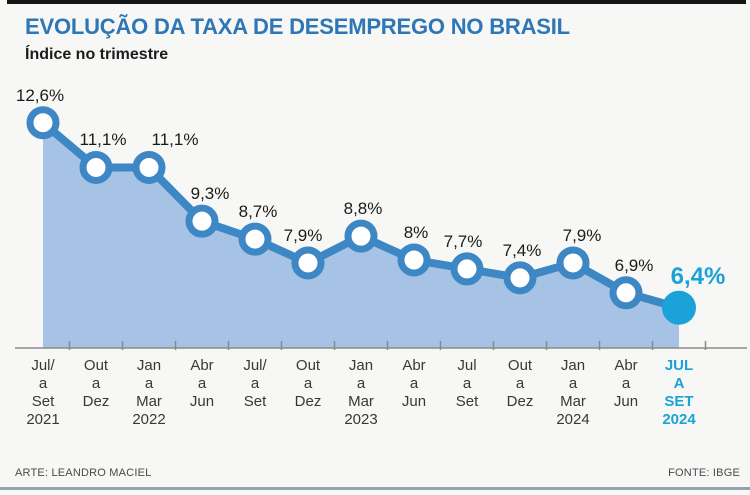 This screenshot has width=750, height=495. What do you see at coordinates (375, 488) in the screenshot?
I see `bottom-rule` at bounding box center [375, 488].